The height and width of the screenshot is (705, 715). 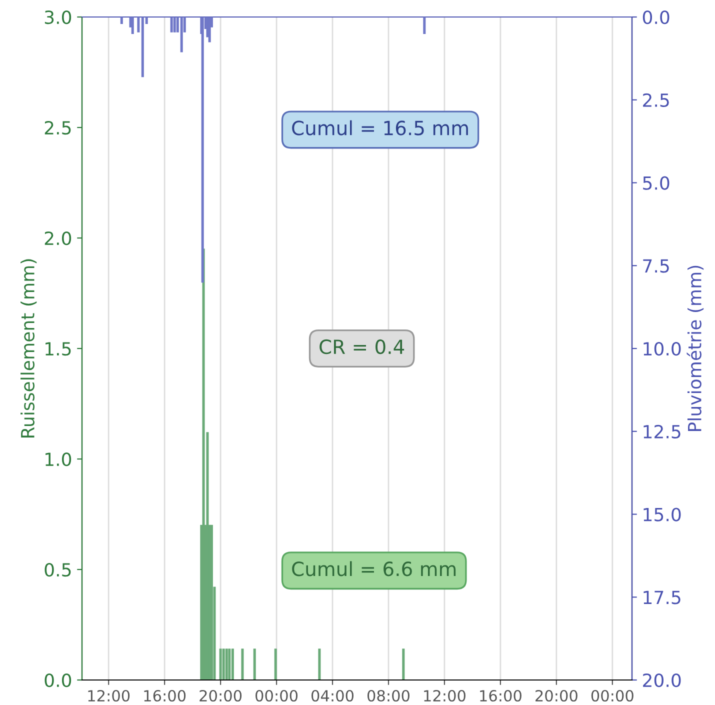 What do you see at coordinates (380, 128) in the screenshot?
I see `annotation: Cumul = 16.5 mm` at bounding box center [380, 128].